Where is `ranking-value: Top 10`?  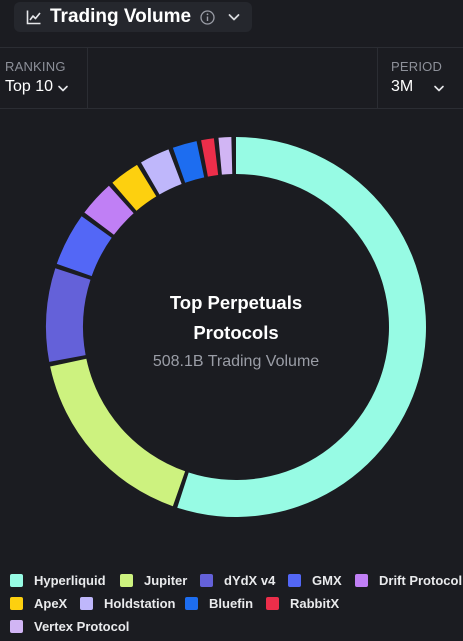 ranking-value: Top 10 is located at coordinates (29, 86).